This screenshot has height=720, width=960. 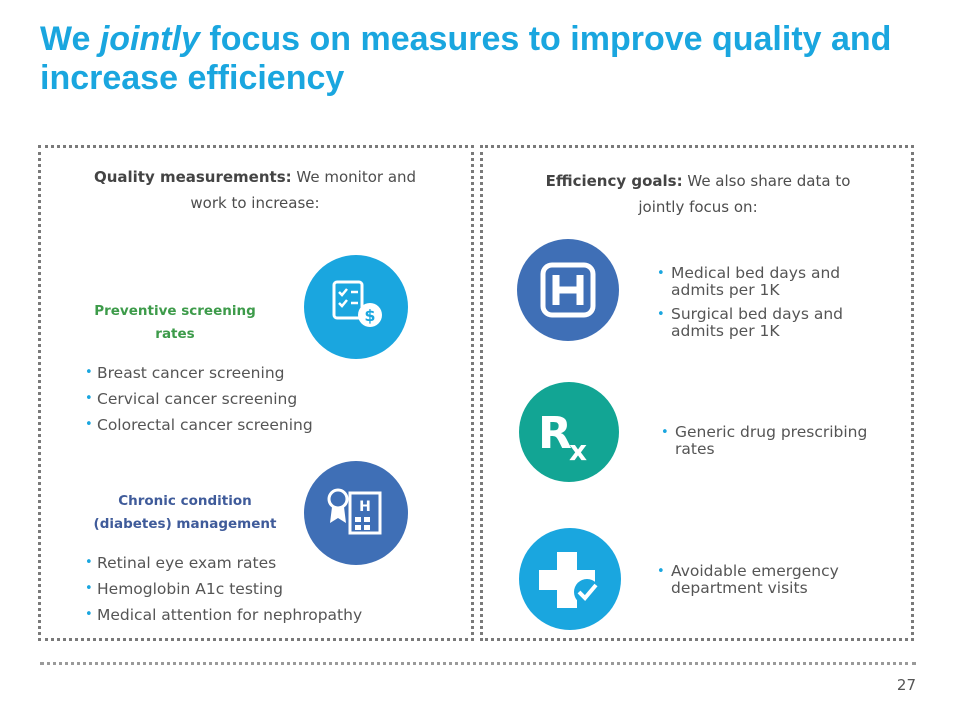 I want to click on title-emphasis: jointly, so click(x=149, y=39).